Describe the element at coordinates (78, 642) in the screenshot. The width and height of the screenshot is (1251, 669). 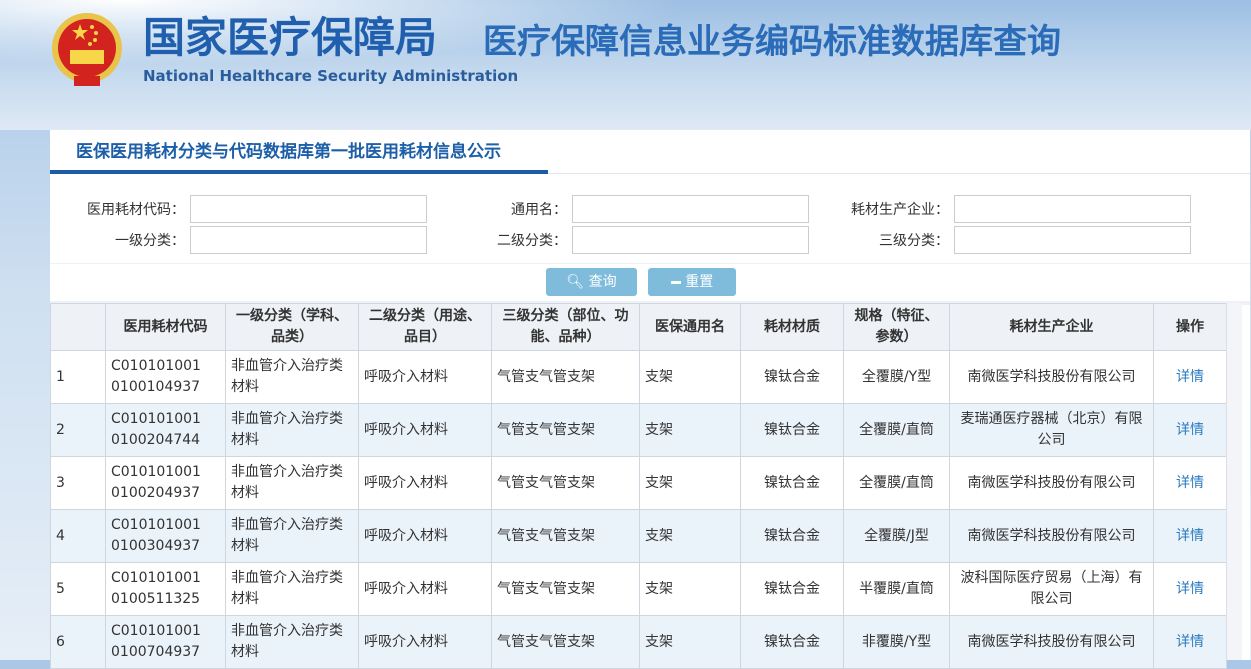
I see `row-index: 6` at that location.